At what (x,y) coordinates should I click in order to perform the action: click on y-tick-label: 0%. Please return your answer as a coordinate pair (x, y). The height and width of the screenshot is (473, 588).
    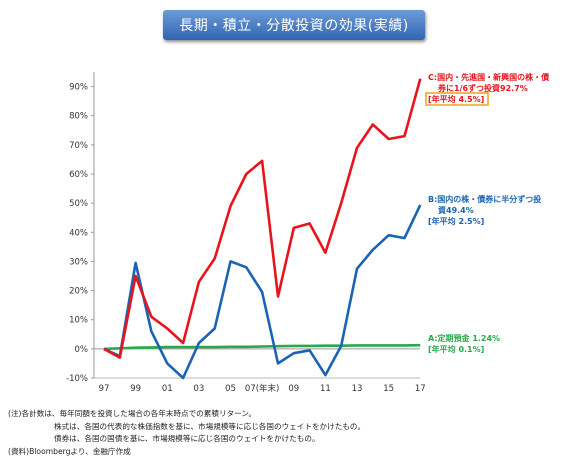
    Looking at the image, I should click on (82, 350).